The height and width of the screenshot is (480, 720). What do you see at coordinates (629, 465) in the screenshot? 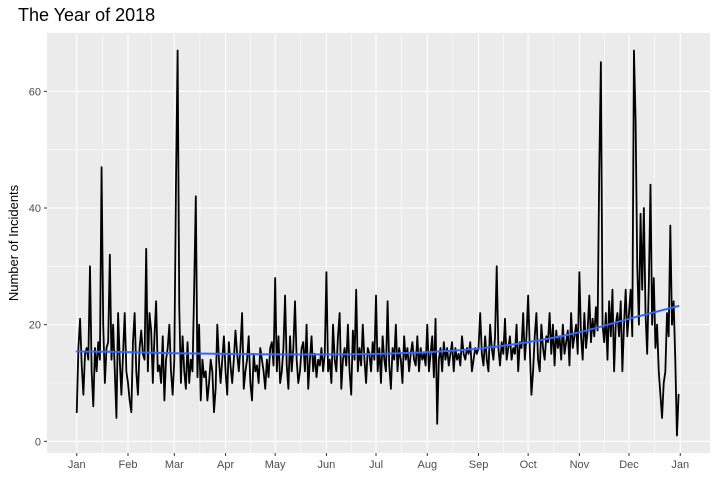
I see `x-tick-label: Dec` at bounding box center [629, 465].